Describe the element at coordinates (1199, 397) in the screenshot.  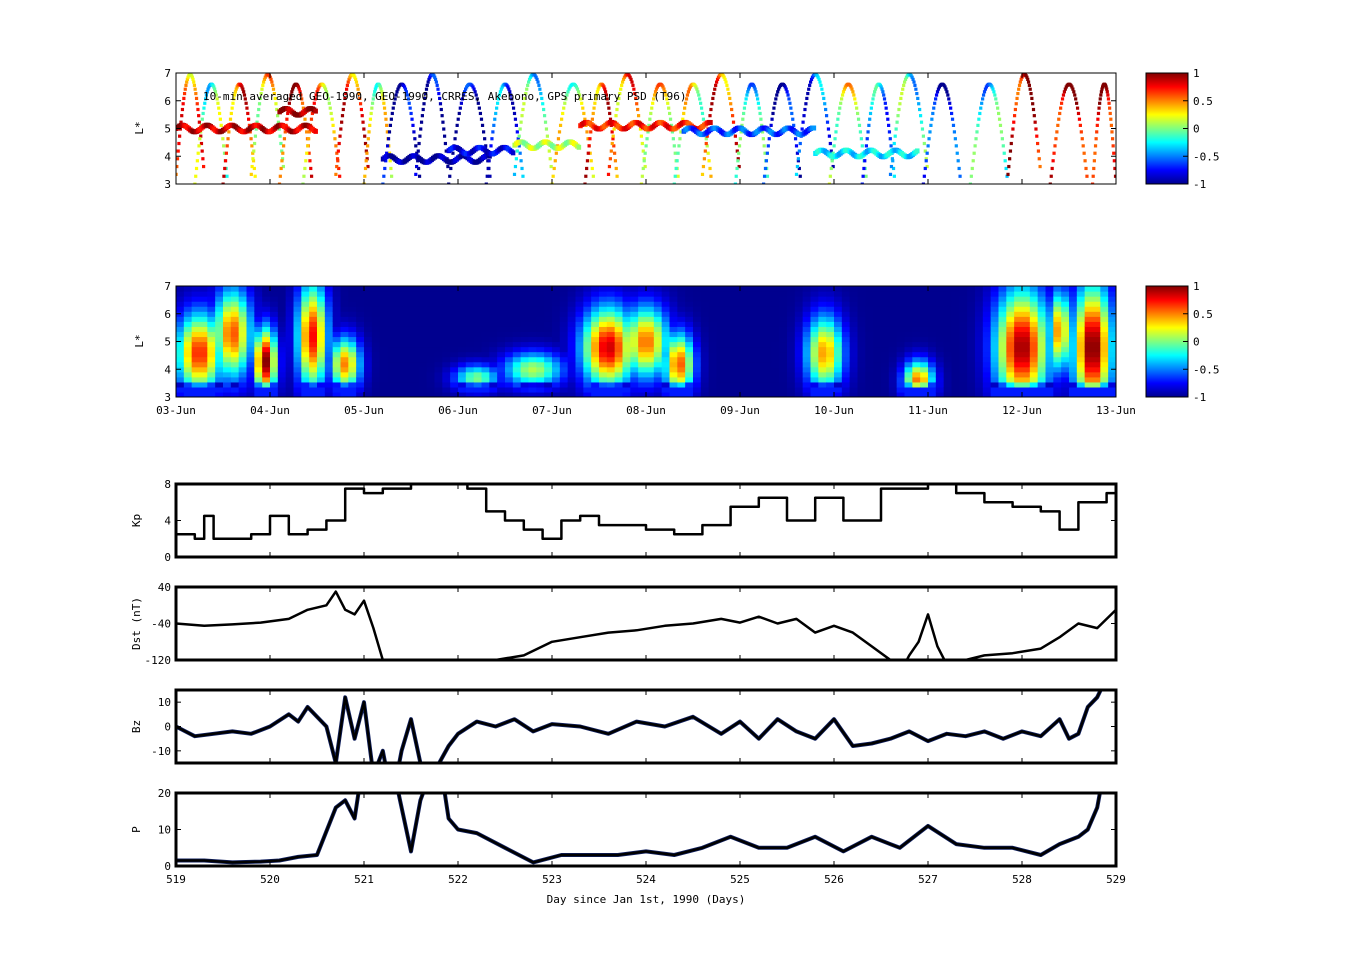
I see `colorbar-tick-label: -1` at that location.